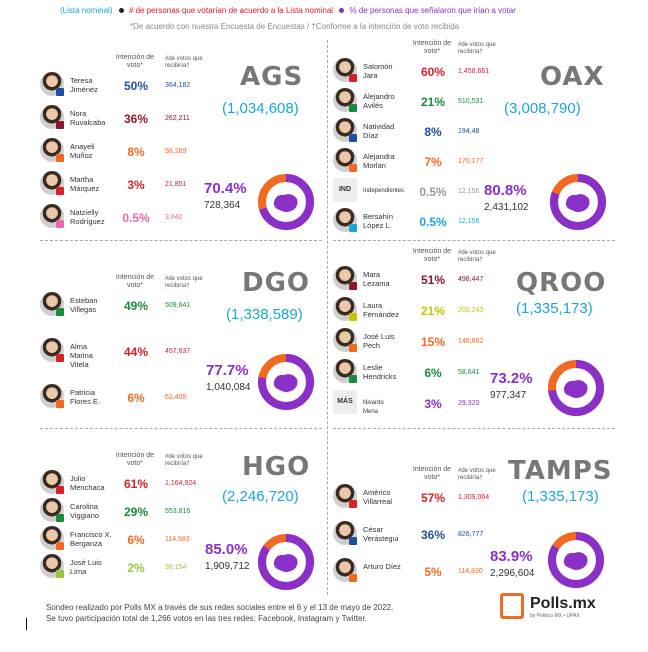 The image size is (648, 652). What do you see at coordinates (87, 217) in the screenshot?
I see `candidate-name: Natzielly Rodríguez` at bounding box center [87, 217].